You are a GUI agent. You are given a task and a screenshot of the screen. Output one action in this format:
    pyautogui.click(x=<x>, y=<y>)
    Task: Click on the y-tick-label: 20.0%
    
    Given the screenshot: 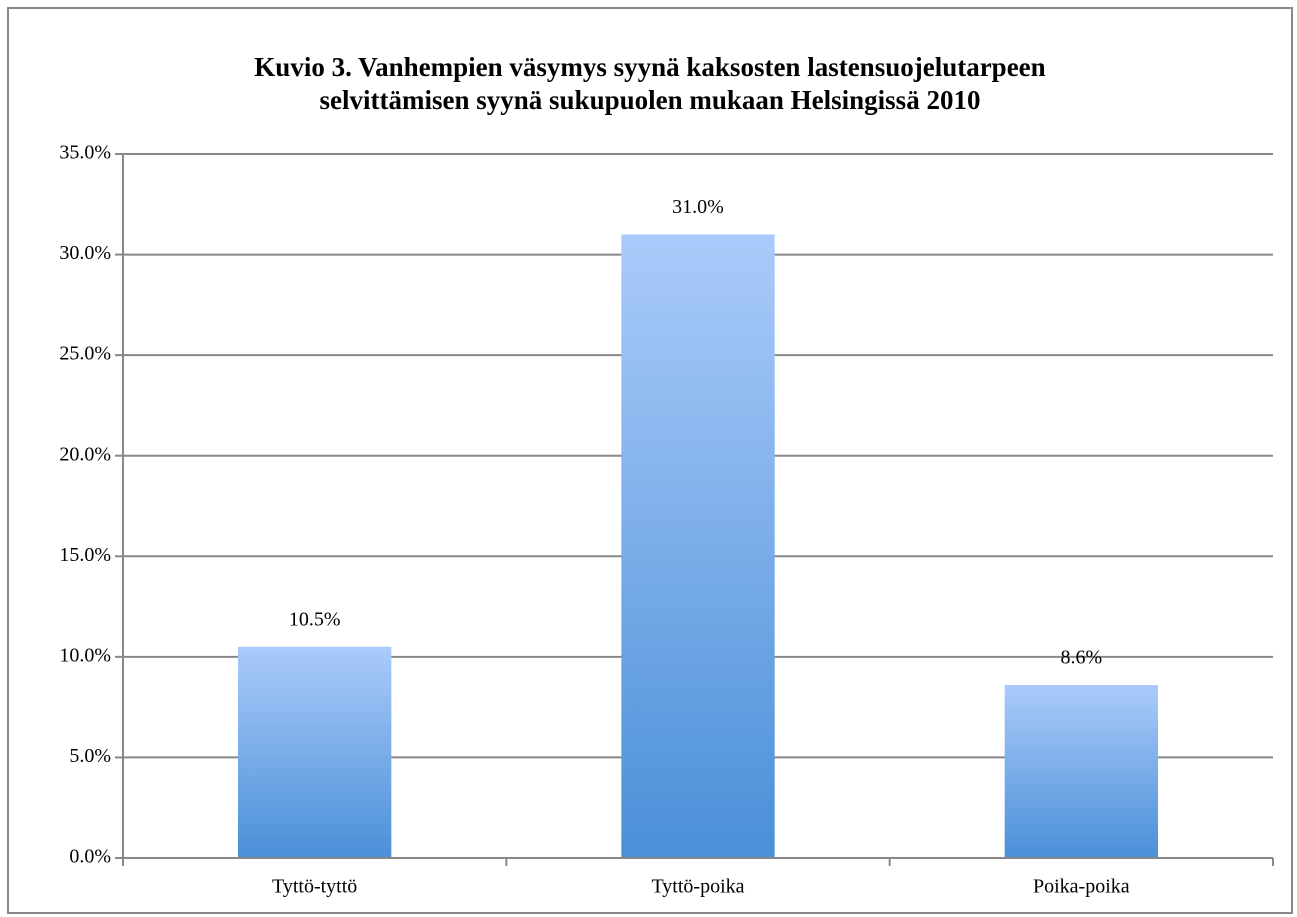 What is the action you would take?
    pyautogui.click(x=85, y=454)
    